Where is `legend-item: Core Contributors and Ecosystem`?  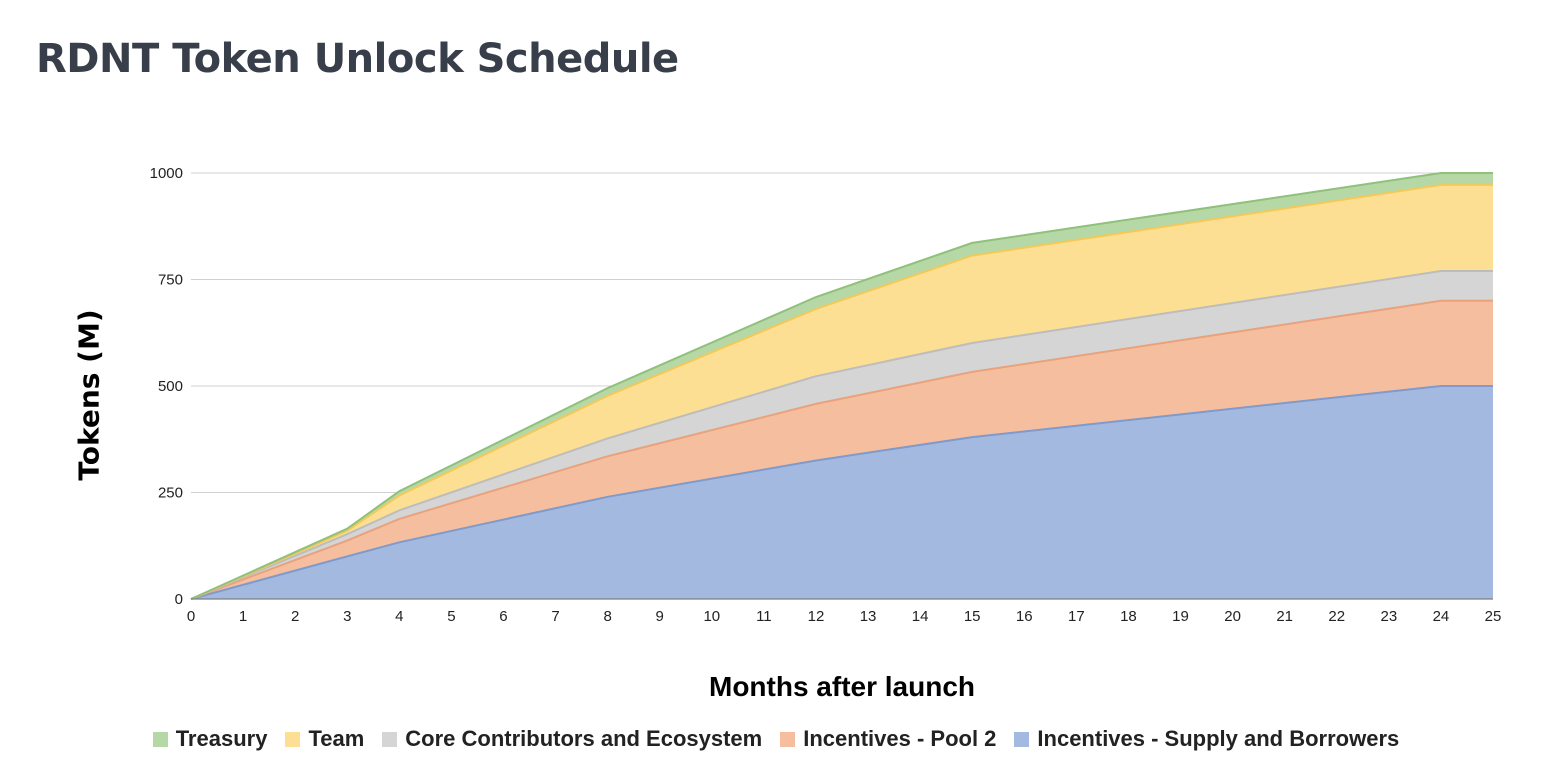 legend-item: Core Contributors and Ecosystem is located at coordinates (572, 739).